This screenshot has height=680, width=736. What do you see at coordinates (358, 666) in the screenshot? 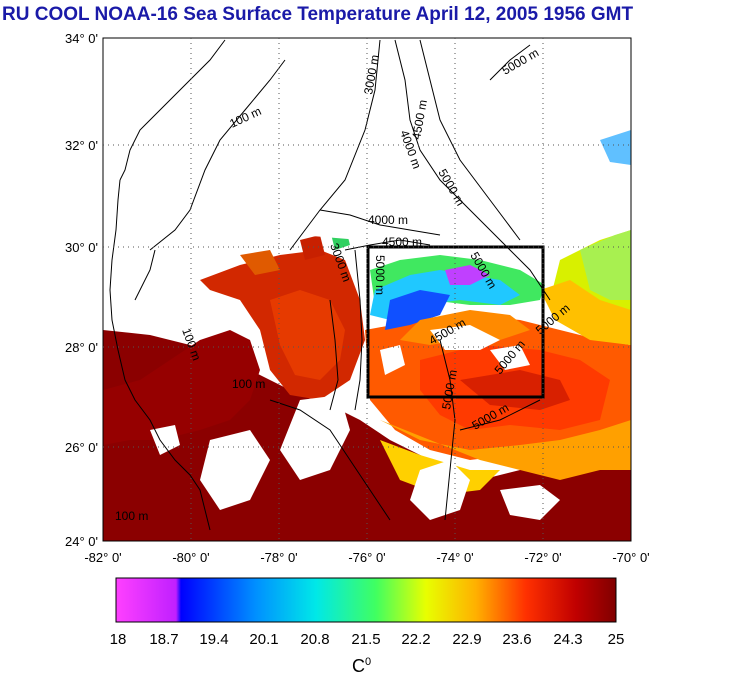
I see `unit-text: C` at bounding box center [358, 666].